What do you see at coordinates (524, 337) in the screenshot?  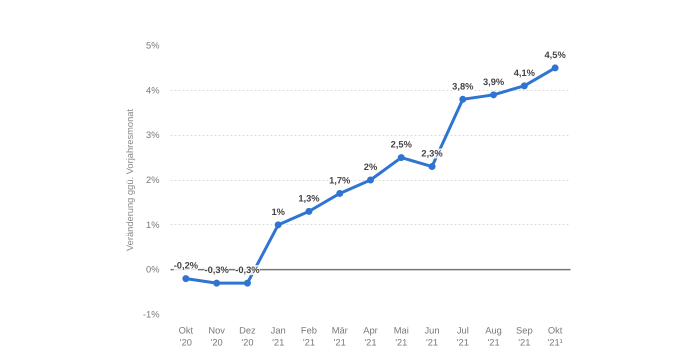 I see `x-tick-label: Sep '21` at bounding box center [524, 337].